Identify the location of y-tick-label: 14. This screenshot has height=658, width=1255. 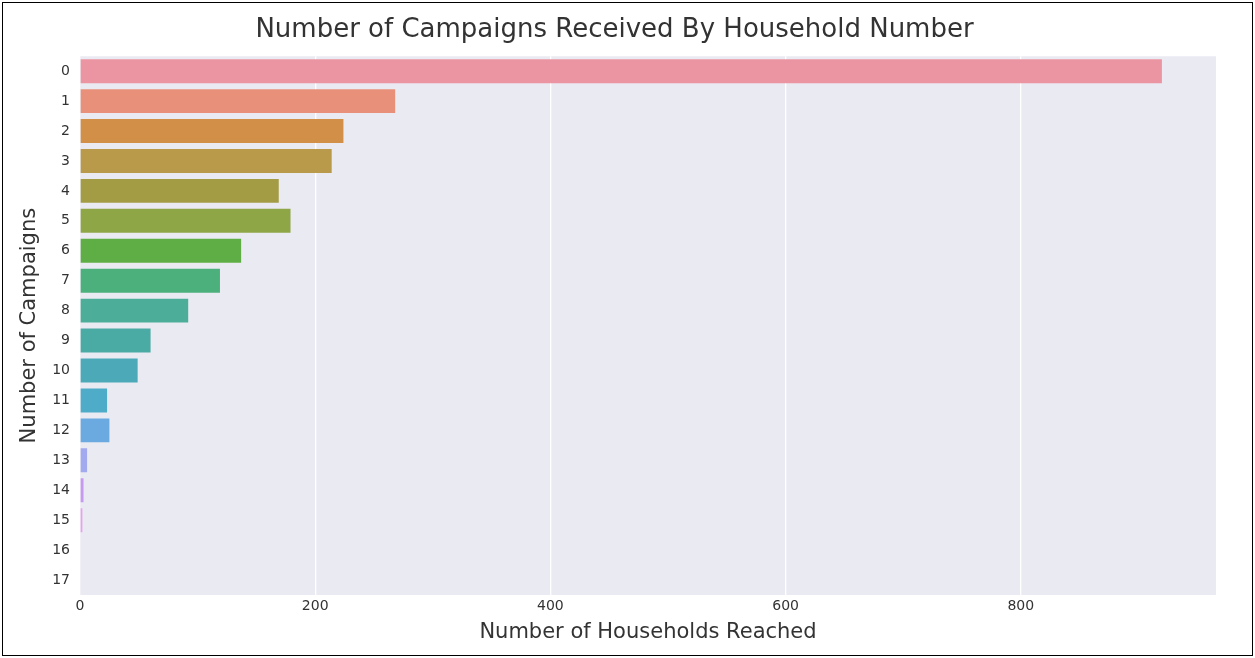
(61, 488).